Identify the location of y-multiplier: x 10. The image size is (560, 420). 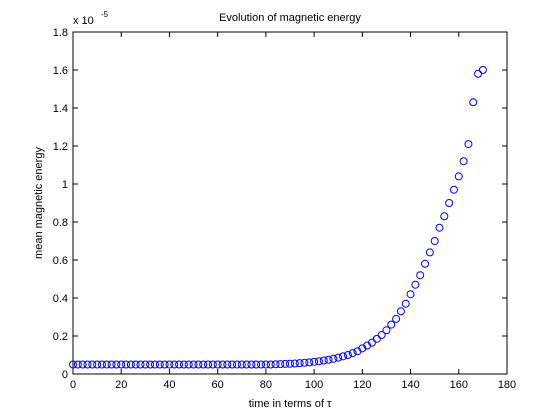
(83, 21).